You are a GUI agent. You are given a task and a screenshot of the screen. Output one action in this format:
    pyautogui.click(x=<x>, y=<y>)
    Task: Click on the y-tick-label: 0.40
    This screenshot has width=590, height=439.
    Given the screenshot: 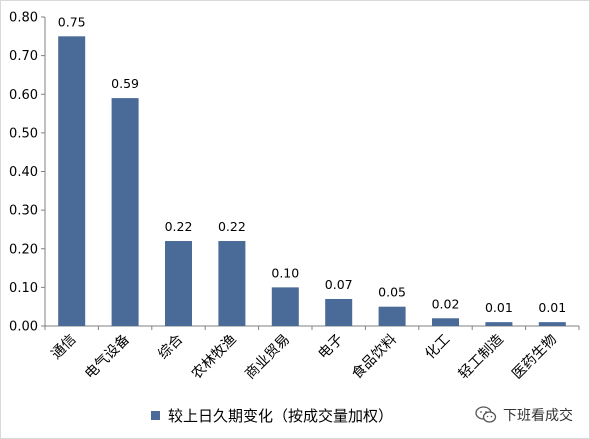 What is the action you would take?
    pyautogui.click(x=23, y=172)
    